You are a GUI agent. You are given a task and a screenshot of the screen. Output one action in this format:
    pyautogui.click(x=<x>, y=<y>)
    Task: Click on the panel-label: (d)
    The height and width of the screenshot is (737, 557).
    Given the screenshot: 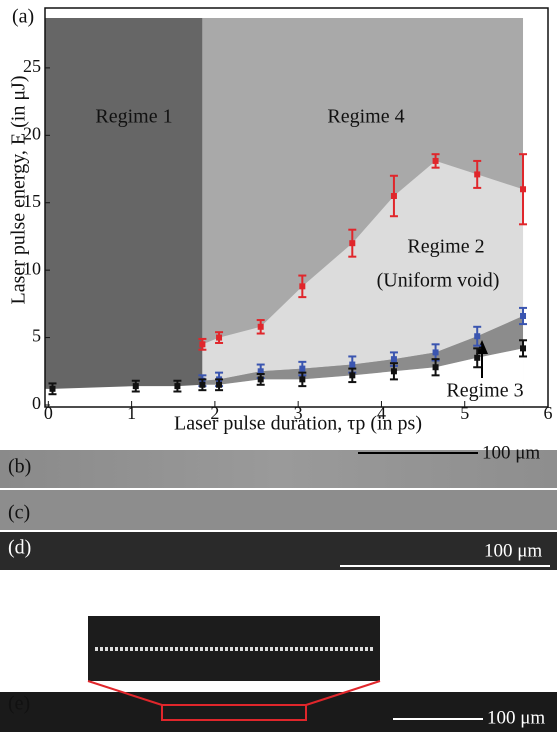 What is the action you would take?
    pyautogui.click(x=19, y=548)
    